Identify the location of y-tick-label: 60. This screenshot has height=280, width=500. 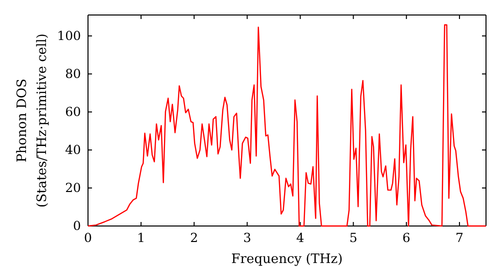
(73, 111).